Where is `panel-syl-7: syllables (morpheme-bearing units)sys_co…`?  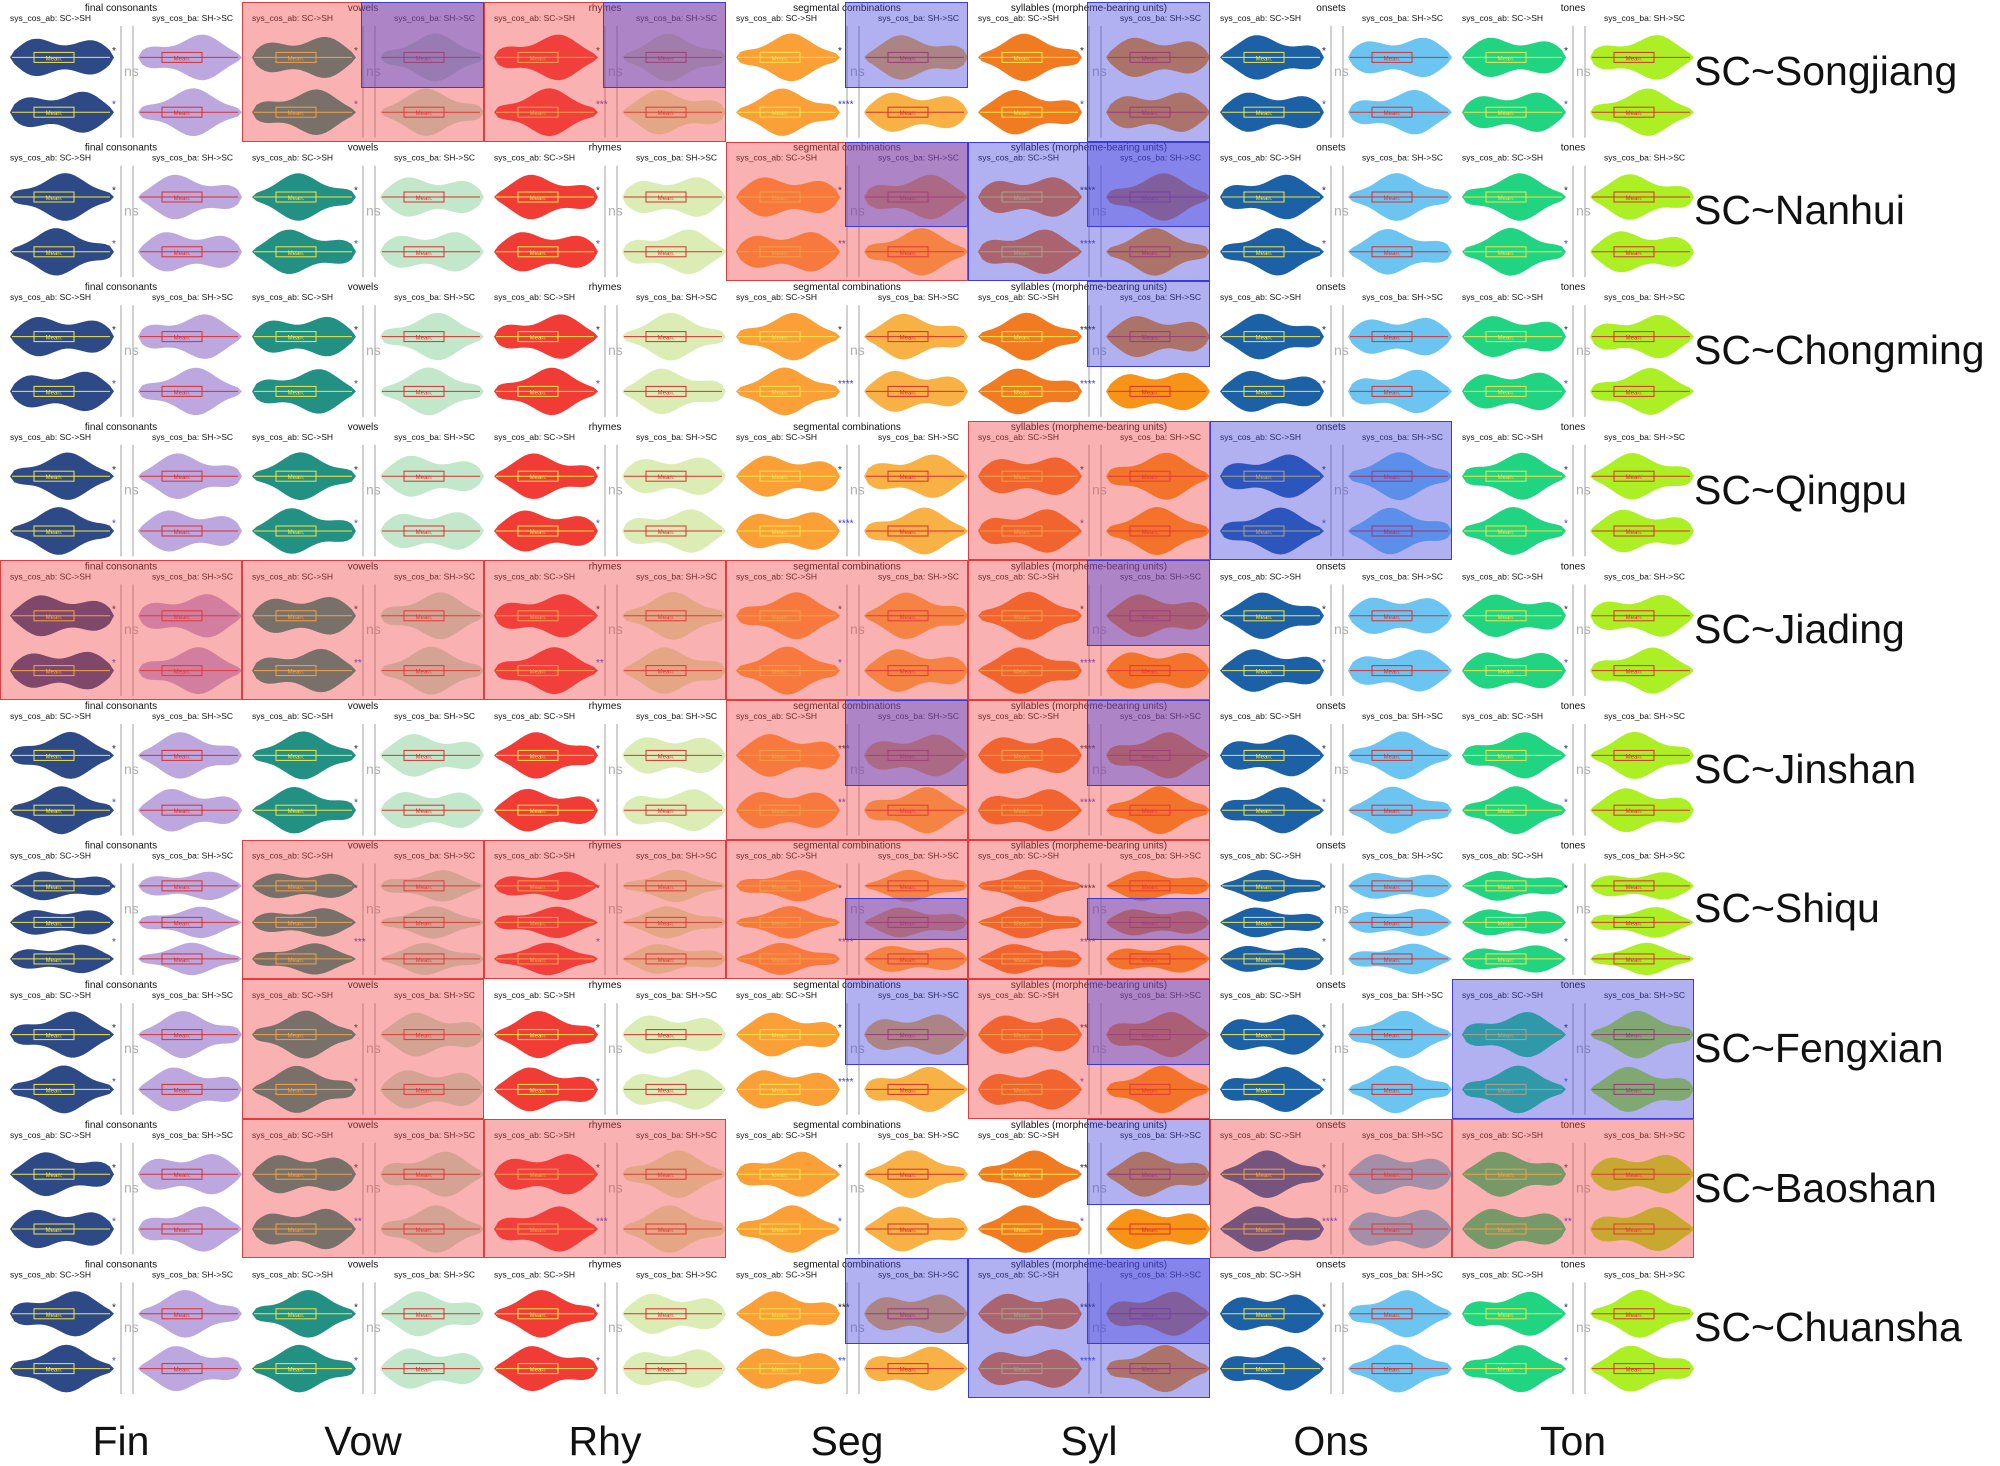
panel-syl-7: syllables (morpheme-bearing units)sys_co… is located at coordinates (1094, 1047).